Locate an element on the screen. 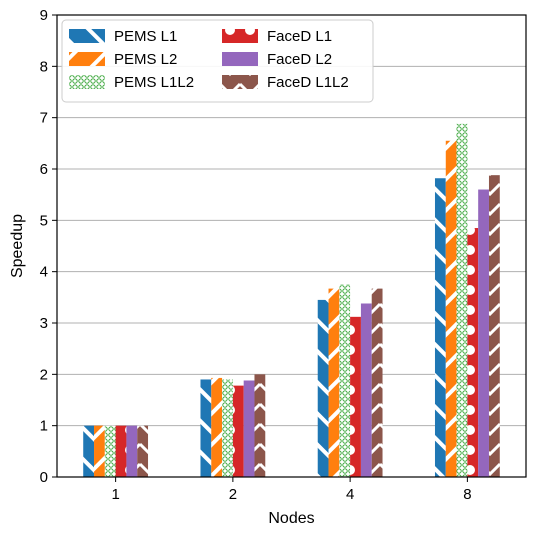 The height and width of the screenshot is (534, 540). y-axis-label: Speedup is located at coordinates (17, 246).